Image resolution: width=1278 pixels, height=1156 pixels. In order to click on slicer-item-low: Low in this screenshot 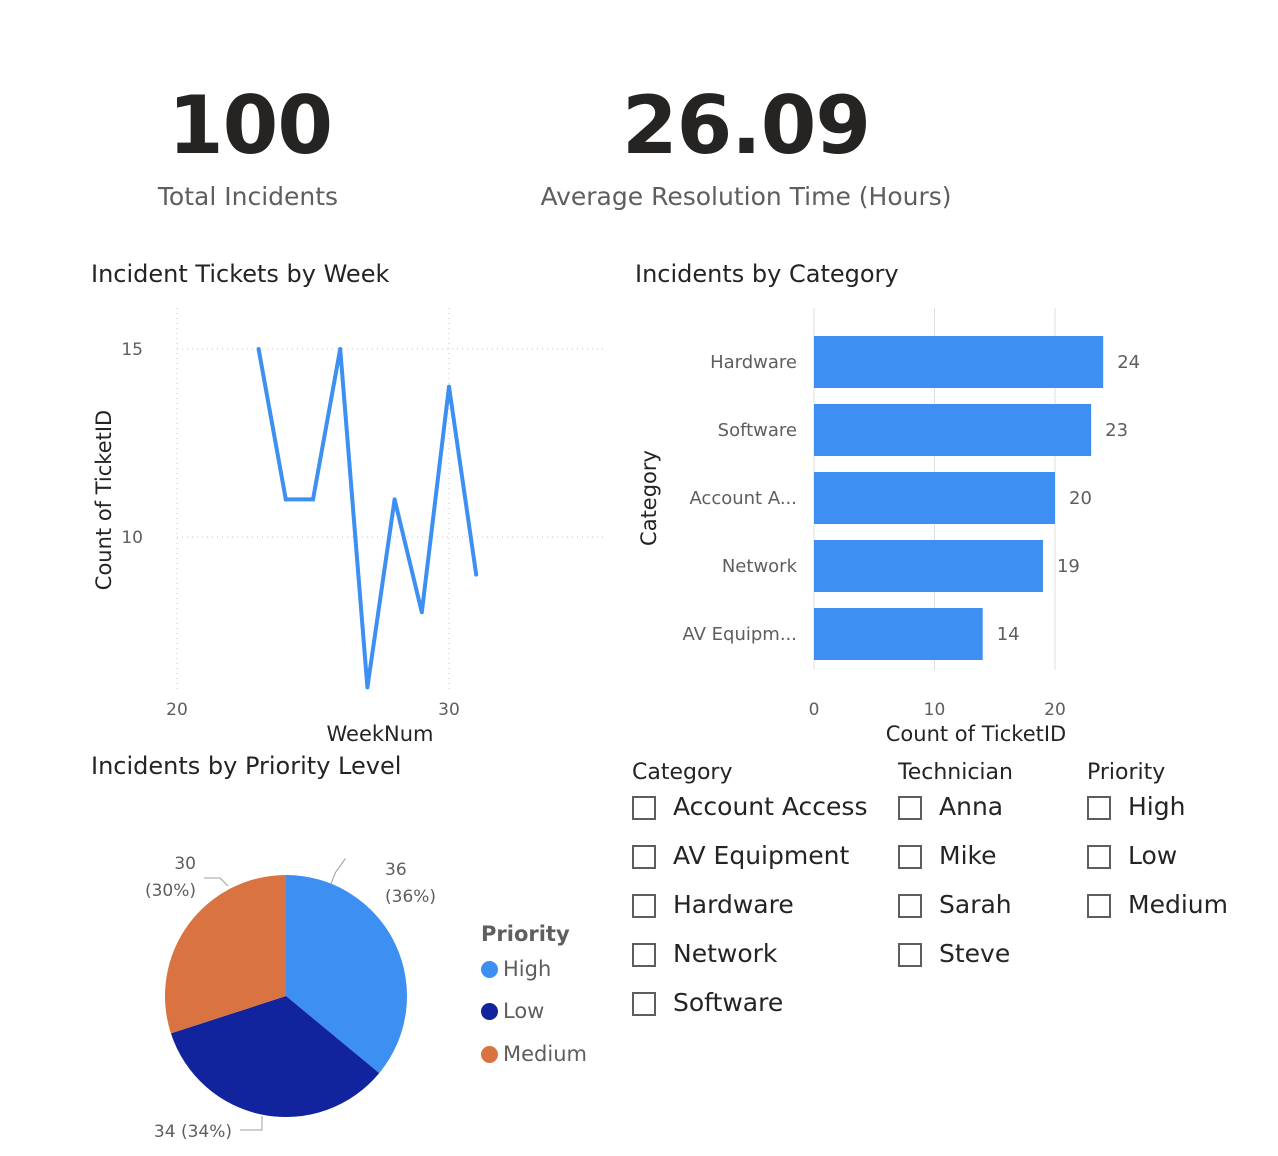, I will do `click(1157, 865)`.